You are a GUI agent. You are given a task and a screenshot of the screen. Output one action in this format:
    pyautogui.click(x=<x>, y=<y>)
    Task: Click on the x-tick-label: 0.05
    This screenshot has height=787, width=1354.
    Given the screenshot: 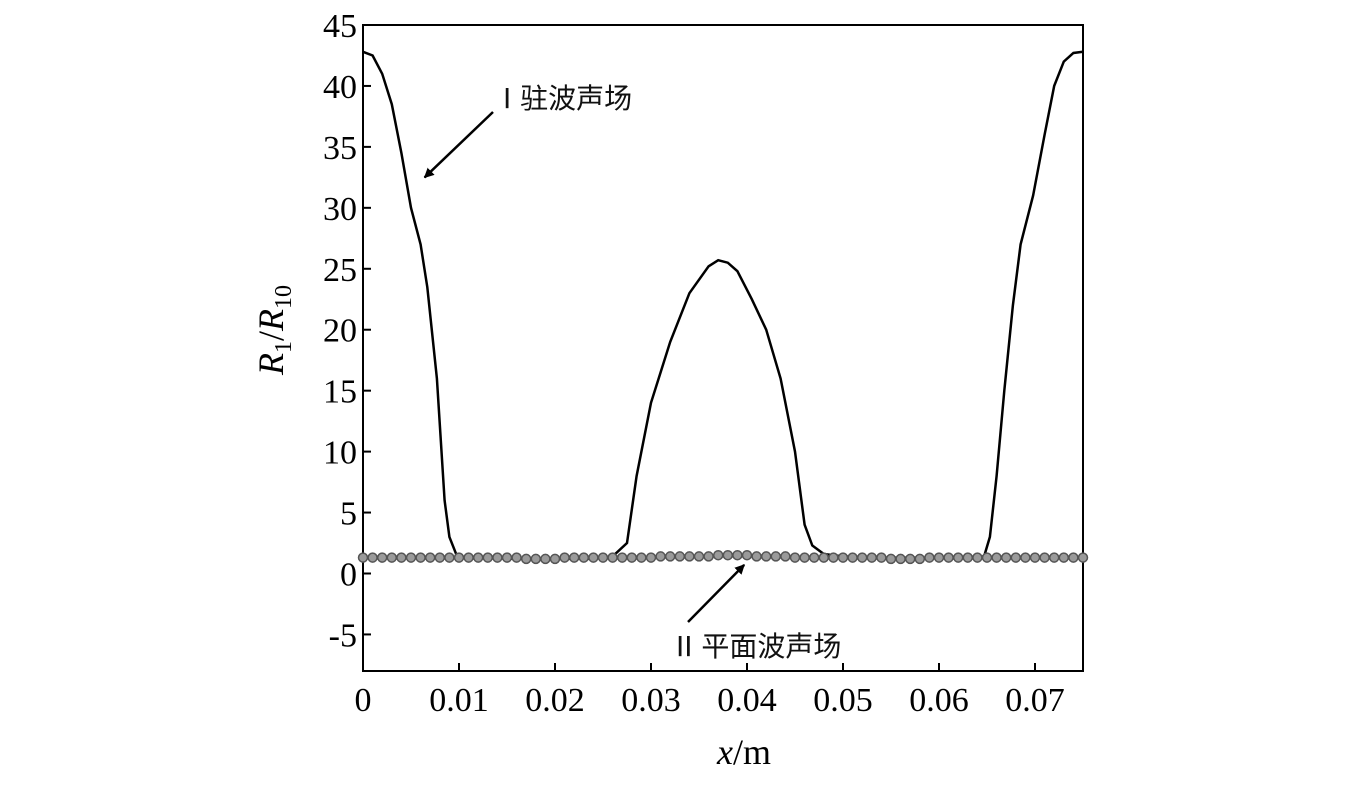 What is the action you would take?
    pyautogui.click(x=843, y=700)
    